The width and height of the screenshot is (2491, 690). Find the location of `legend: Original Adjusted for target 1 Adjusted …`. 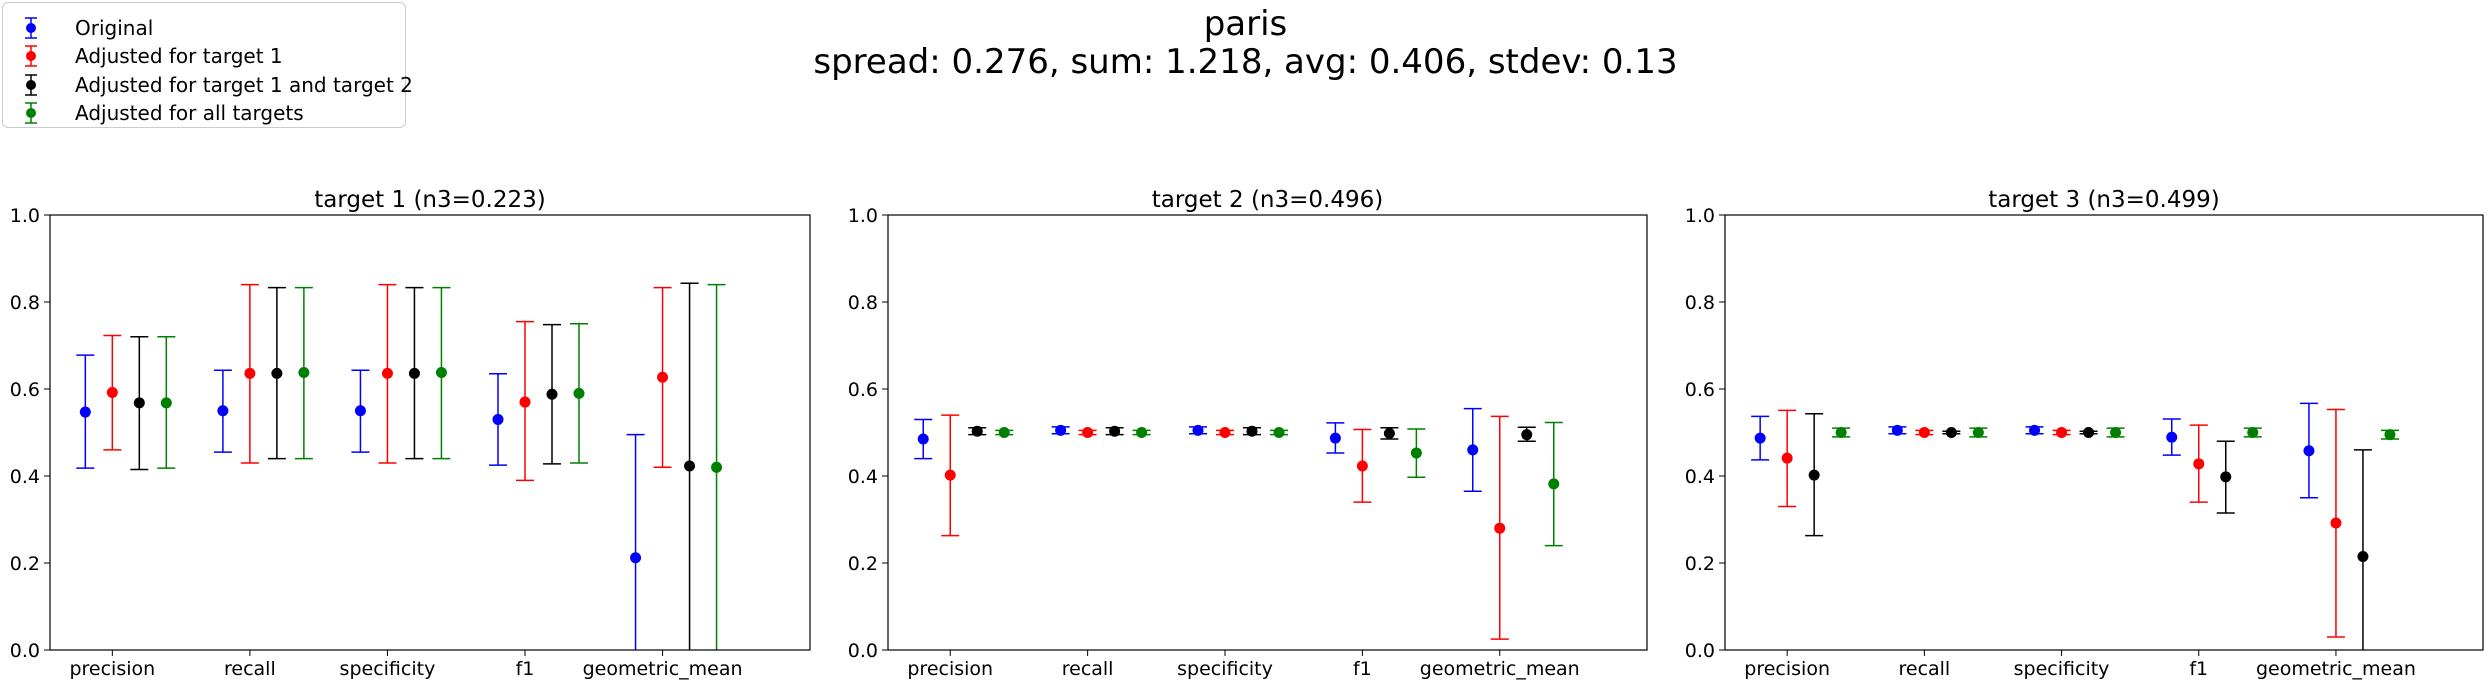

legend: Original Adjusted for target 1 Adjusted … is located at coordinates (207, 65).